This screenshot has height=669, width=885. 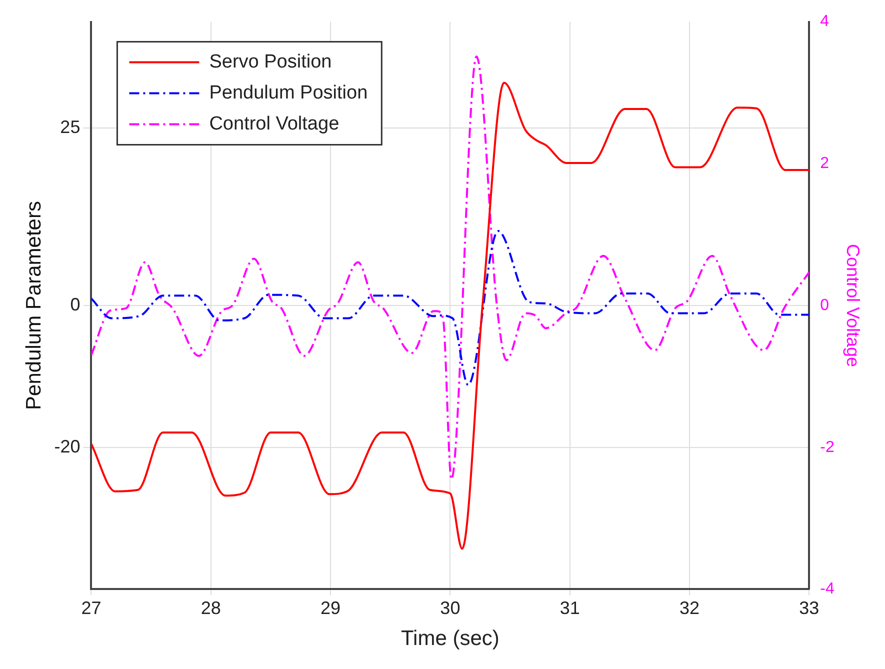 What do you see at coordinates (67, 446) in the screenshot?
I see `y-tick-label: -20` at bounding box center [67, 446].